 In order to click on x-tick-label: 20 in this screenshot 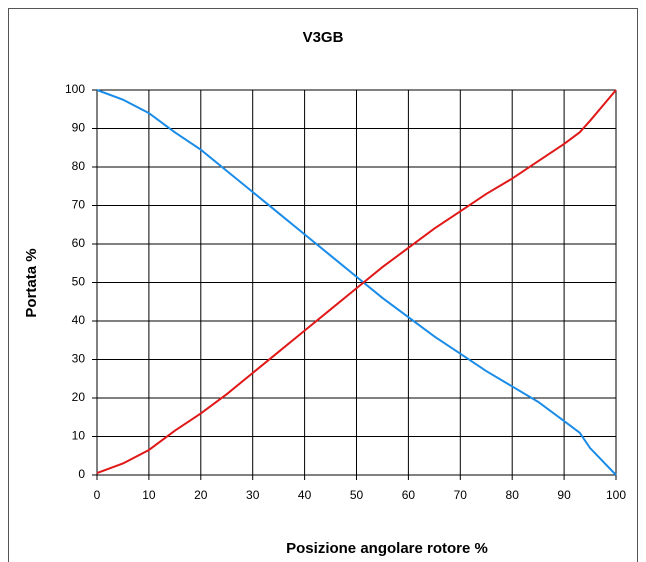, I will do `click(201, 495)`.